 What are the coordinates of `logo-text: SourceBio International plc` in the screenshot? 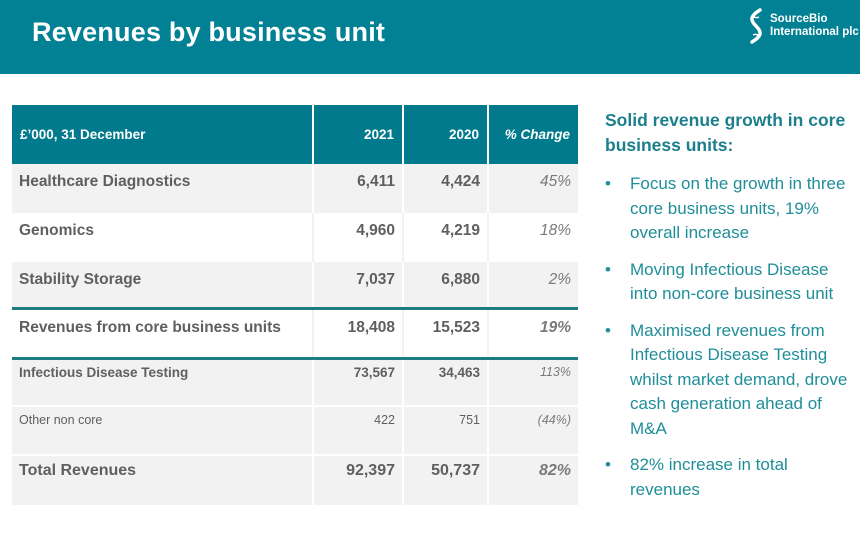 It's located at (814, 26).